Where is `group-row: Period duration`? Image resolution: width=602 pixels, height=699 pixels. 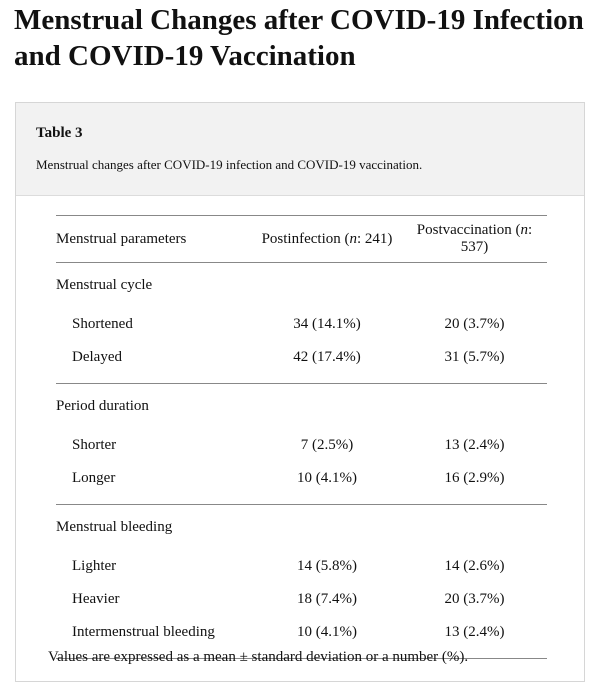 group-row: Period duration is located at coordinates (301, 407).